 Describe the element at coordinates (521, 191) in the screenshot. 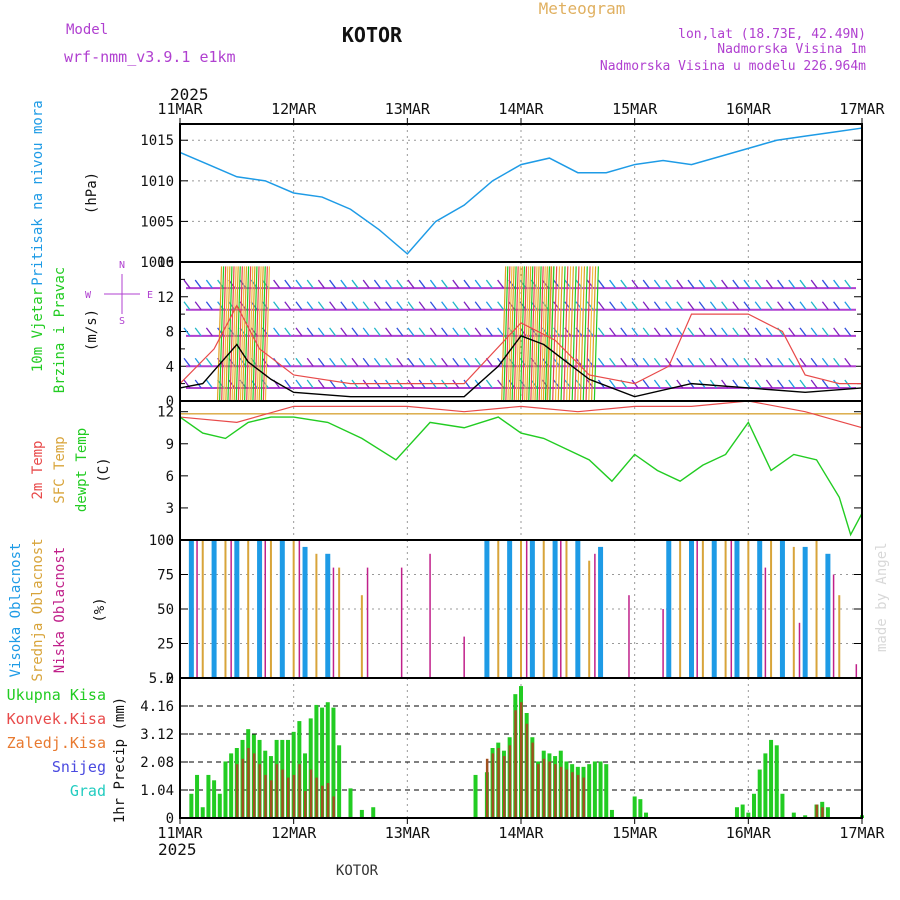

I see `pressure-line` at that location.